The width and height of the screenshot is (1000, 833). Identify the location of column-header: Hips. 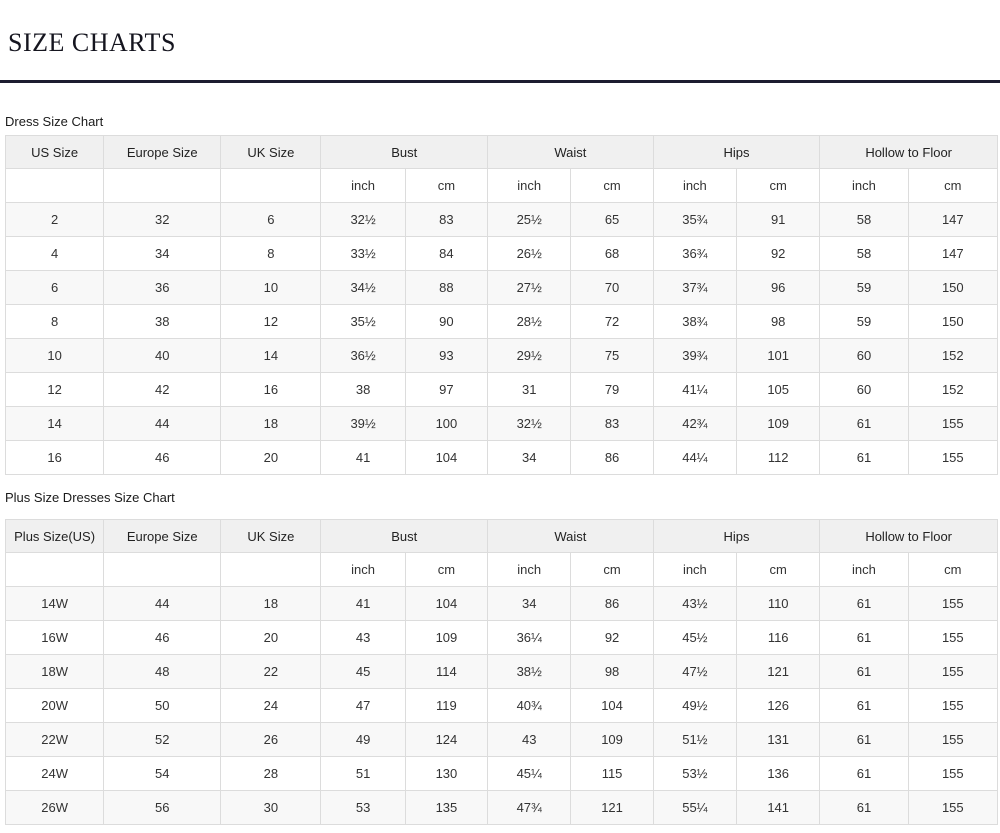
(736, 536).